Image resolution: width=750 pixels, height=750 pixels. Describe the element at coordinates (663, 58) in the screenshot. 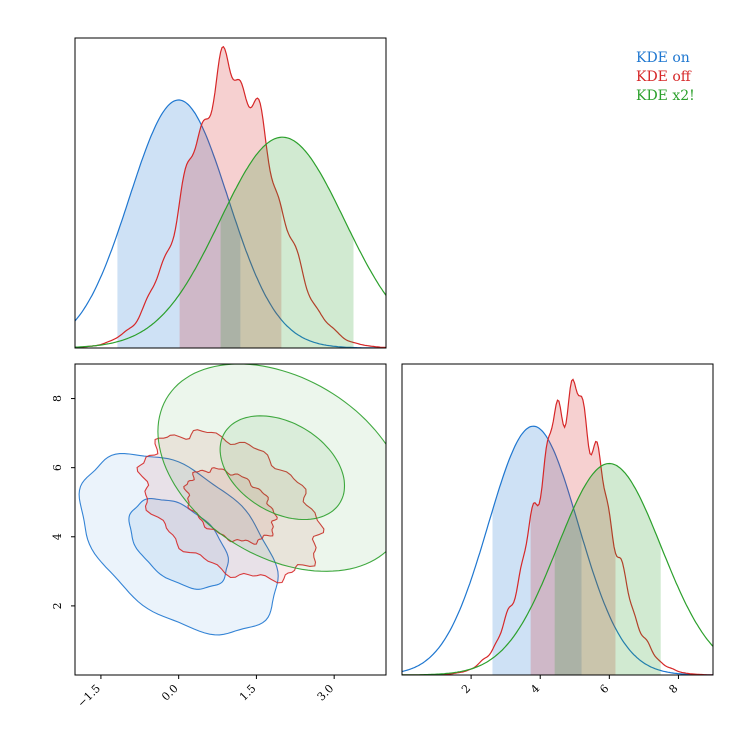

I see `legend-entry-kde-on: KDE on` at that location.